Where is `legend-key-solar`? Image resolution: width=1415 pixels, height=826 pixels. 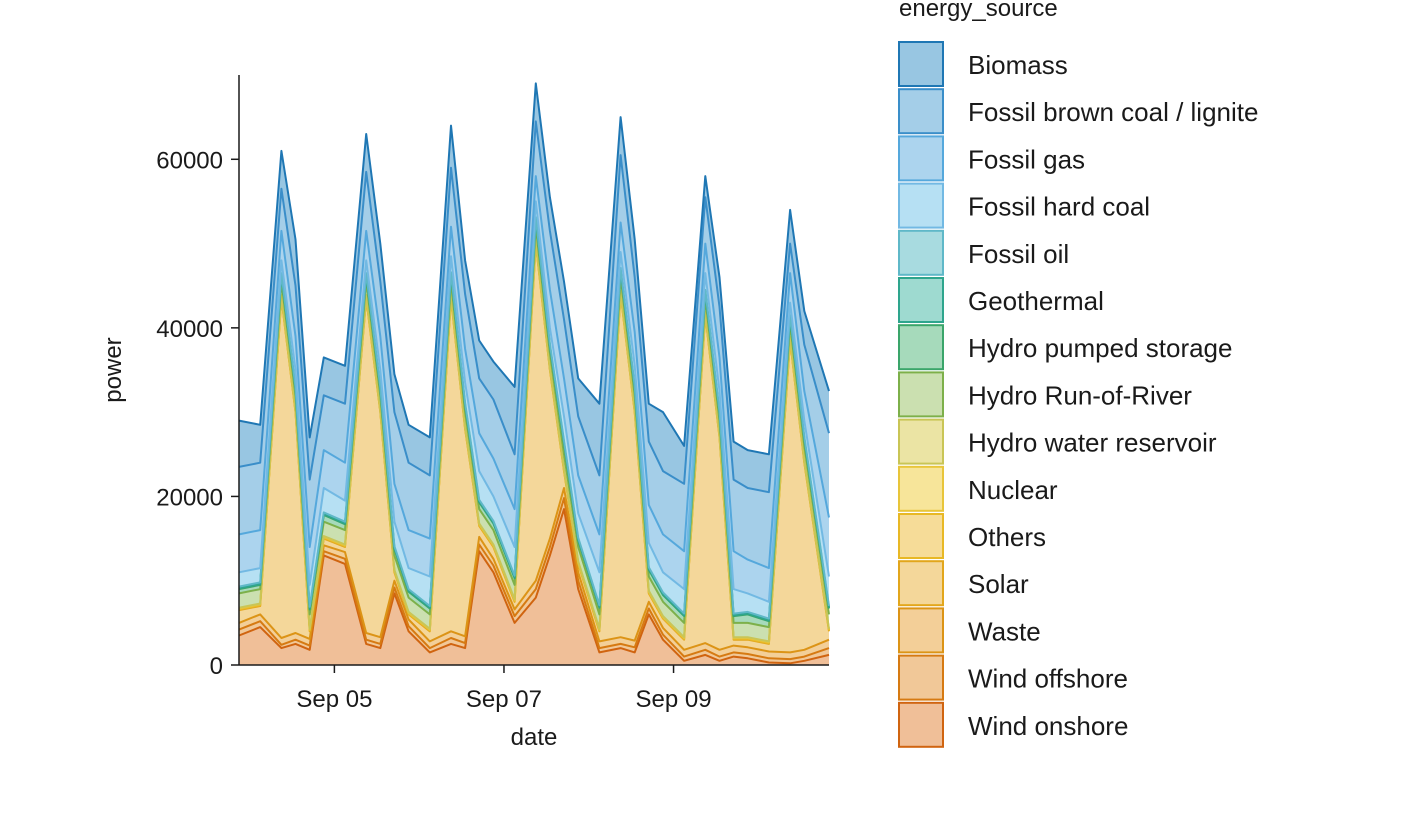 legend-key-solar is located at coordinates (921, 583).